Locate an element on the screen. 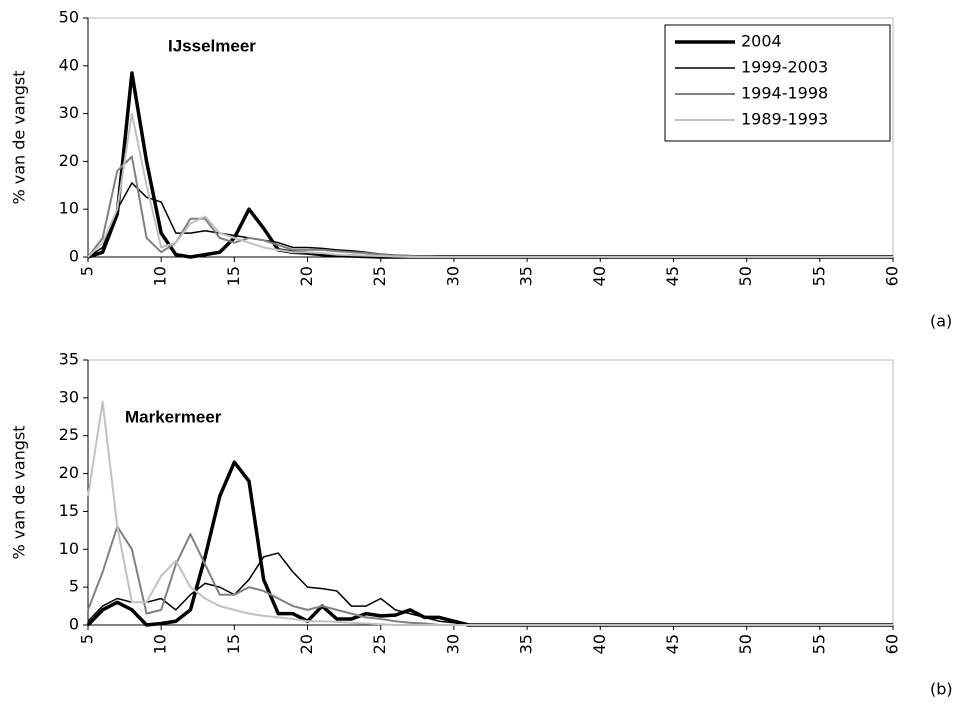 This screenshot has height=706, width=968. chart-title: Markermeer is located at coordinates (173, 416).